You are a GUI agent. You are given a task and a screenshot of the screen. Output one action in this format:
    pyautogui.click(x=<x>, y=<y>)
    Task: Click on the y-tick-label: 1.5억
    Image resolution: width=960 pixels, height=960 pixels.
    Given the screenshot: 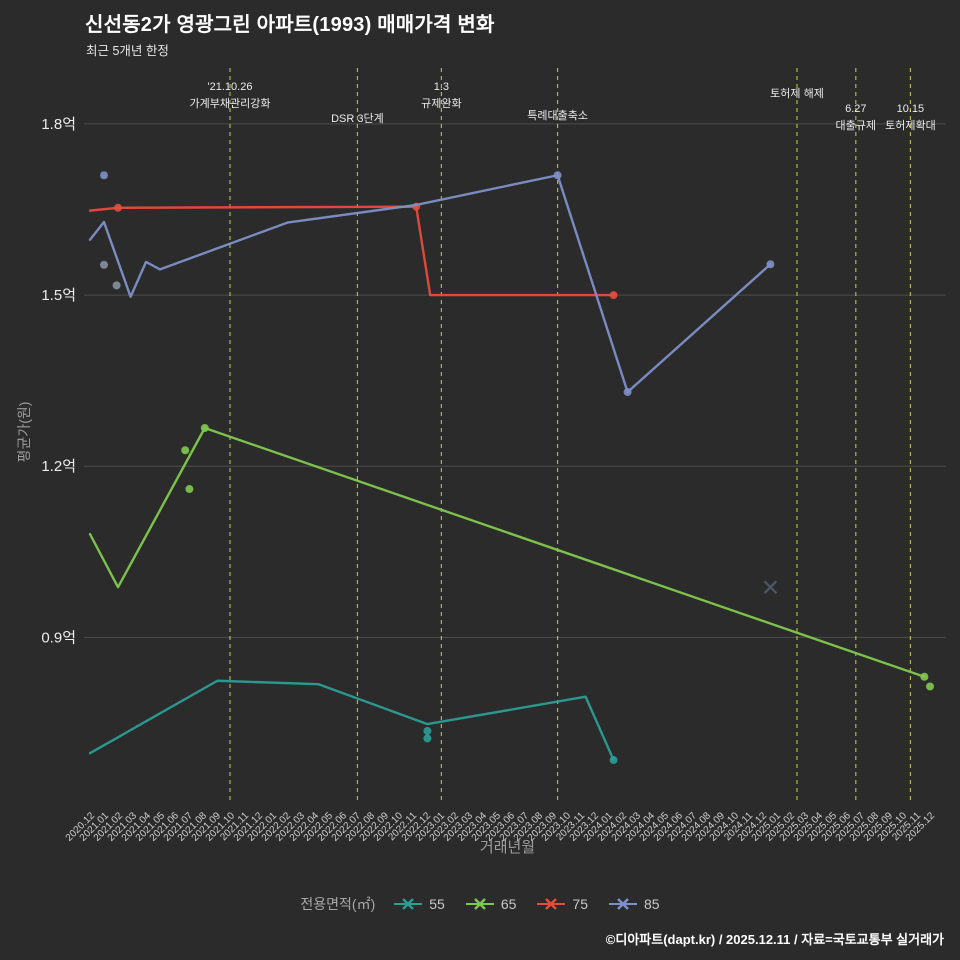 What is the action you would take?
    pyautogui.click(x=58, y=295)
    